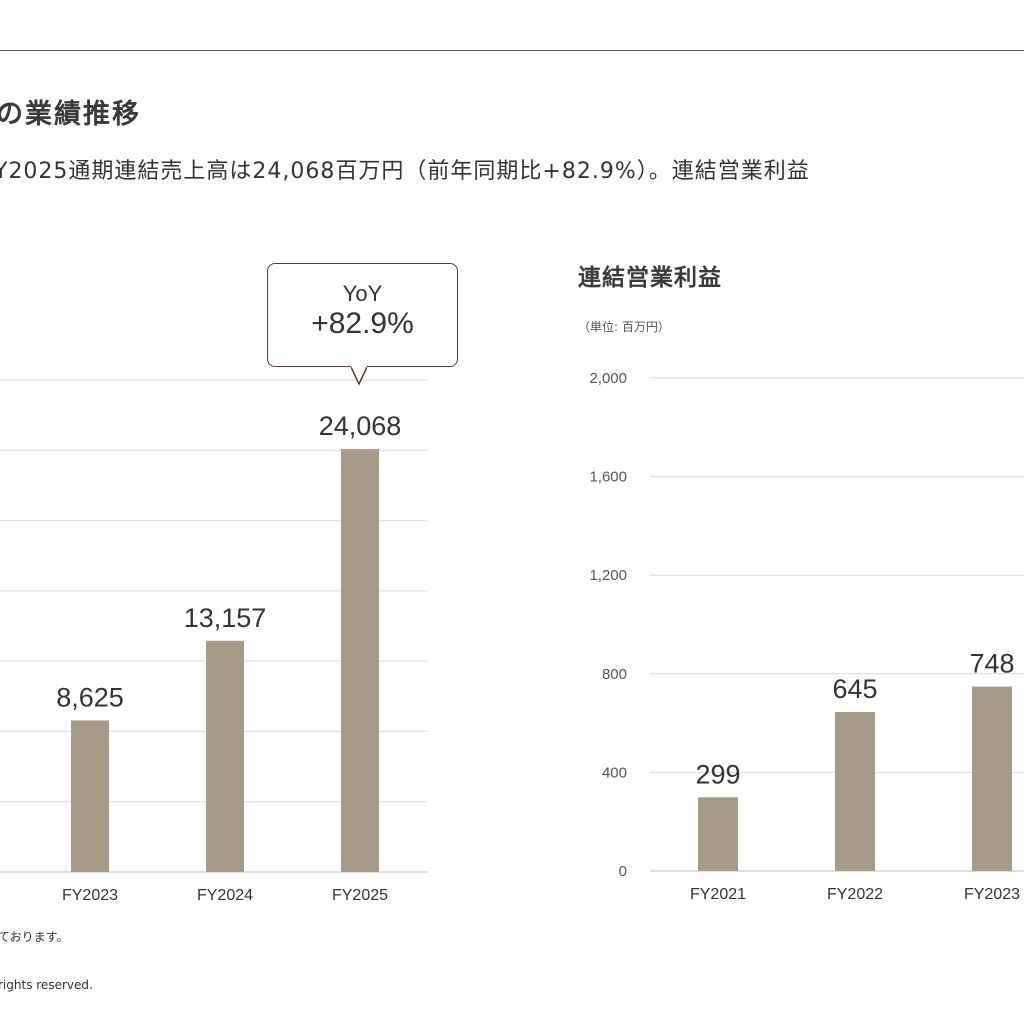 The height and width of the screenshot is (1024, 1024). Describe the element at coordinates (650, 278) in the screenshot. I see `operating-profit-chart-title: 連結営業利益` at that location.